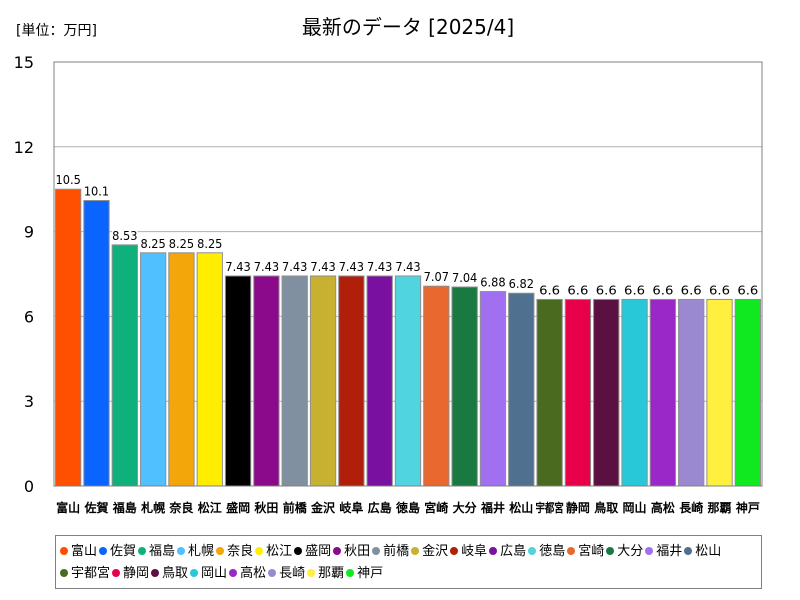 This screenshot has width=800, height=600. I want to click on bar-那覇, so click(719, 392).